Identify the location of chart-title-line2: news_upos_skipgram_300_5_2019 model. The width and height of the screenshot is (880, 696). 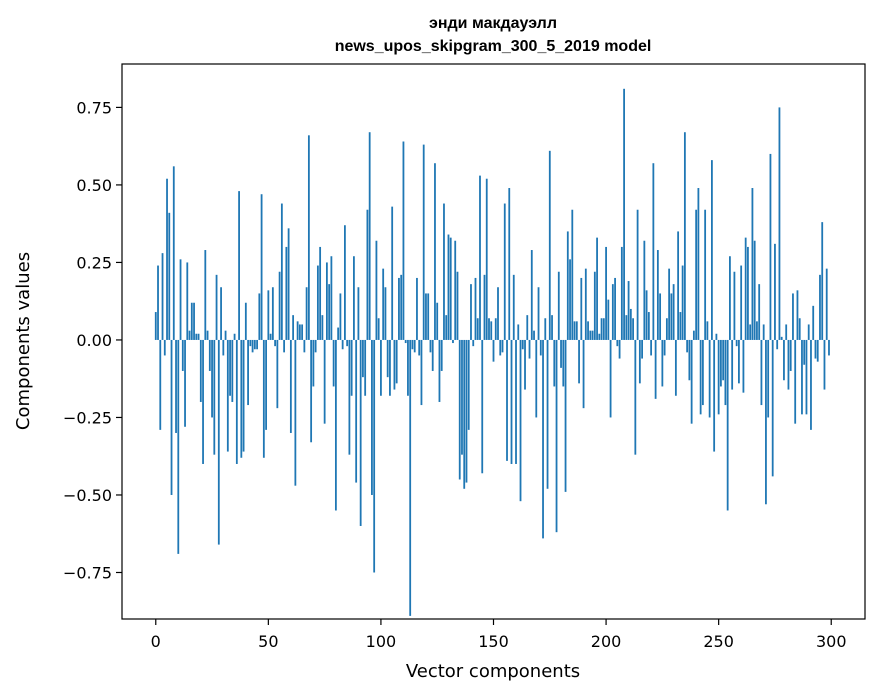
(493, 46).